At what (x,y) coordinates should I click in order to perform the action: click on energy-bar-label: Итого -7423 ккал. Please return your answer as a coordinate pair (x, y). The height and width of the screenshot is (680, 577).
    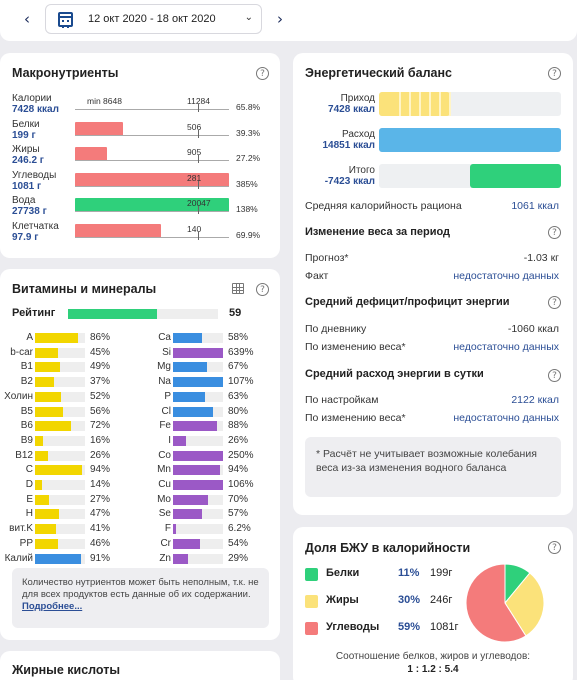
    Looking at the image, I should click on (349, 176).